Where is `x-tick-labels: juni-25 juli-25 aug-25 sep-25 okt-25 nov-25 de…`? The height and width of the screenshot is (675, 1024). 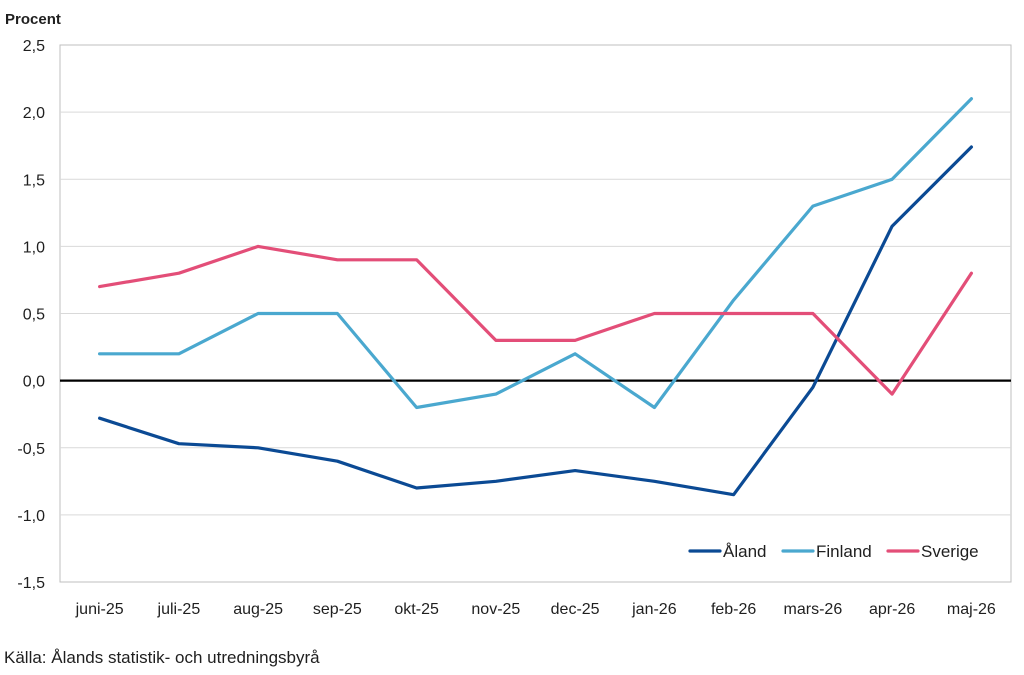
x-tick-labels: juni-25 juli-25 aug-25 sep-25 okt-25 nov-25 de… is located at coordinates (535, 609).